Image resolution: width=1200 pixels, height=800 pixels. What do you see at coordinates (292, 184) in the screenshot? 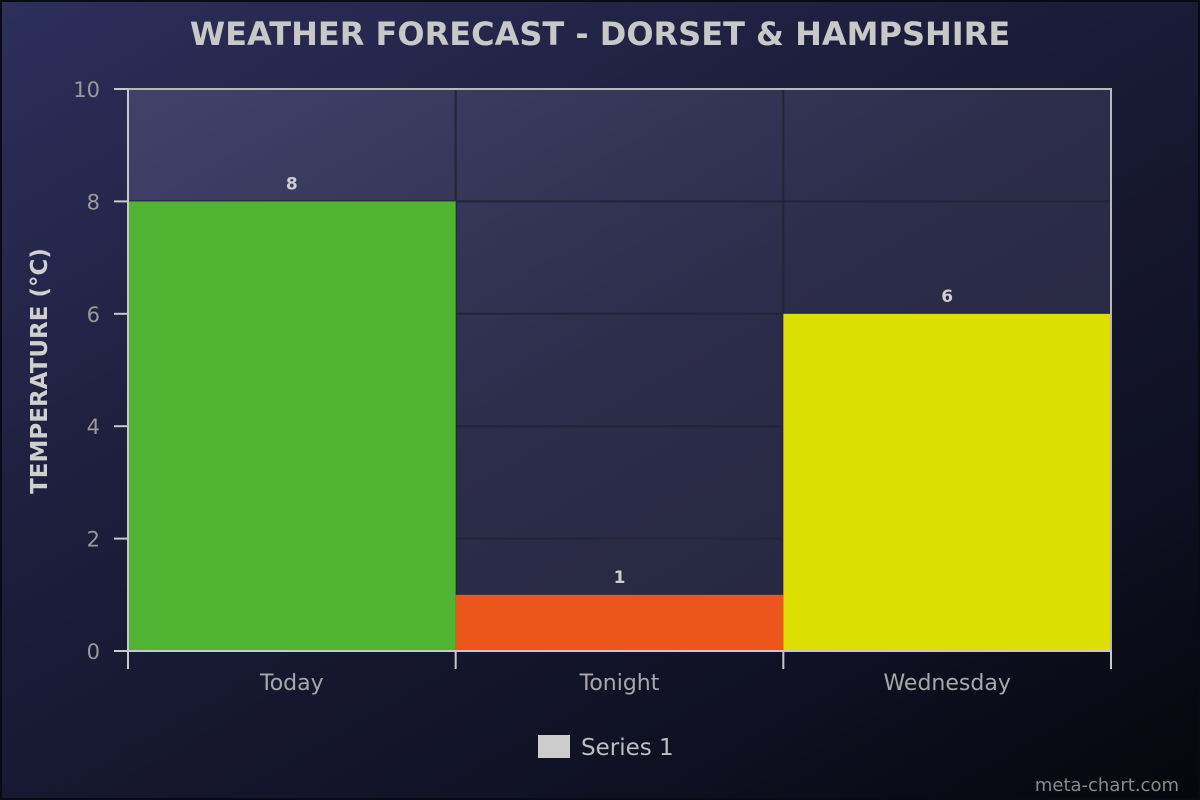
I see `data-label: 8` at bounding box center [292, 184].